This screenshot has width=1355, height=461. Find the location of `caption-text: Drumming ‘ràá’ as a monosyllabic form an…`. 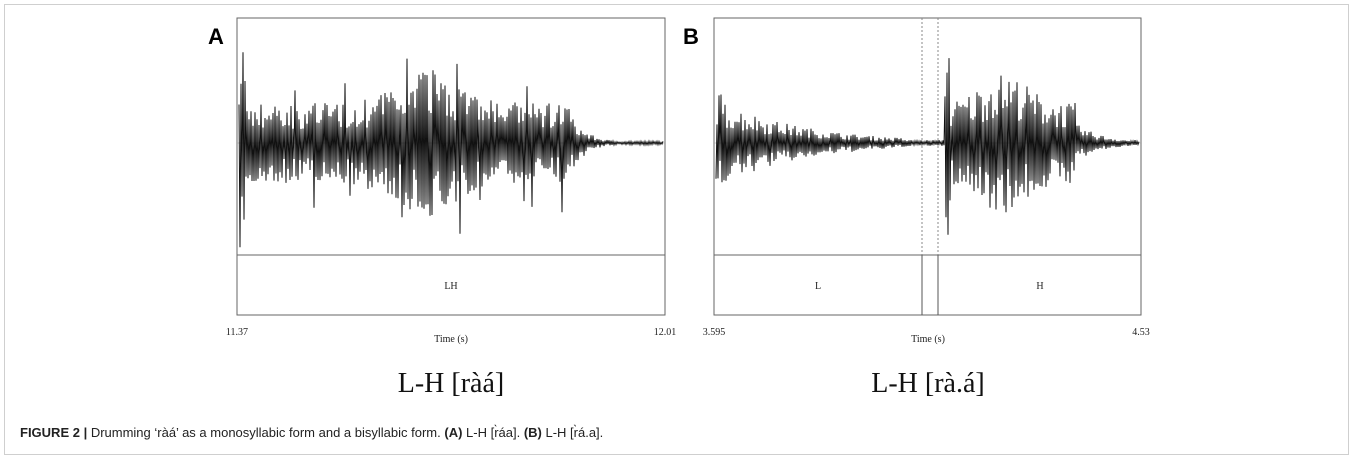

caption-text: Drumming ‘ràá’ as a monosyllabic form an… is located at coordinates (266, 432).